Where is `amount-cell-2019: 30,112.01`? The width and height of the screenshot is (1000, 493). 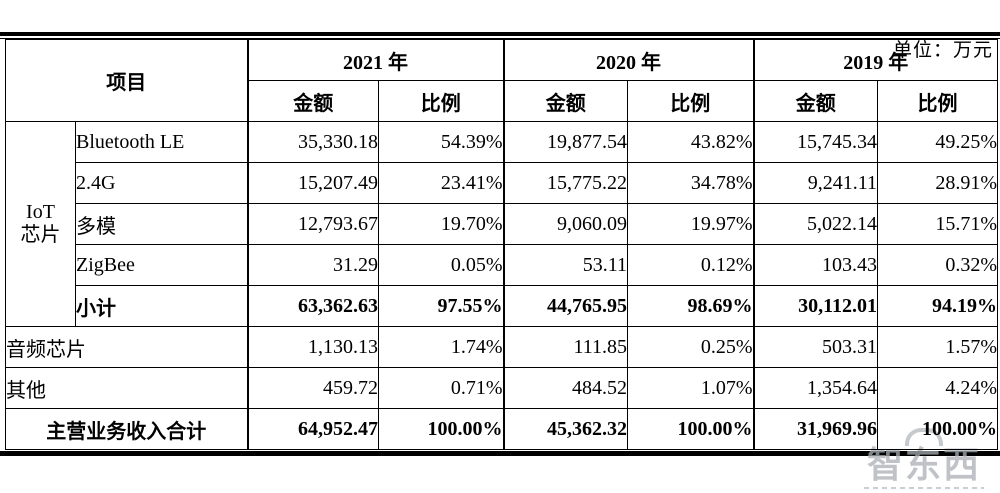 amount-cell-2019: 30,112.01 is located at coordinates (815, 306).